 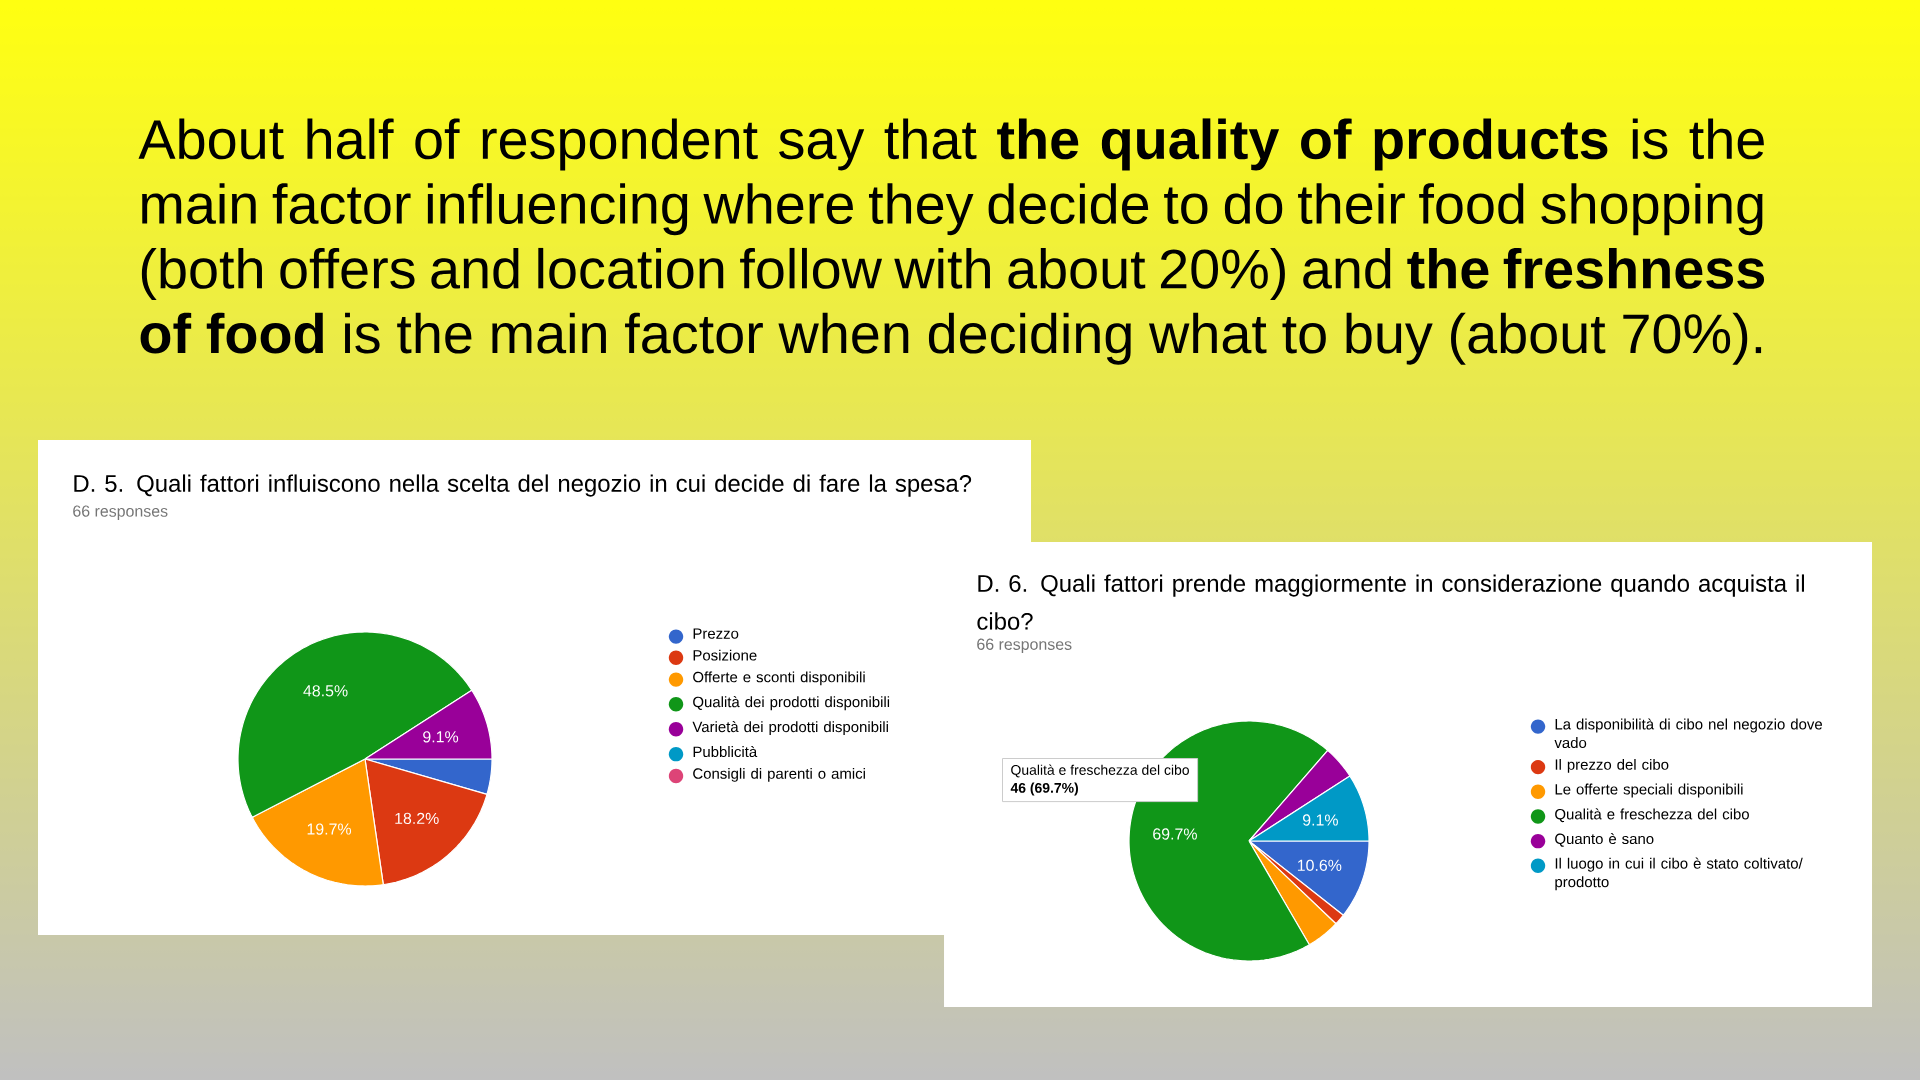 What do you see at coordinates (1652, 815) in the screenshot?
I see `legend-label: Qualità e freschezza del cibo` at bounding box center [1652, 815].